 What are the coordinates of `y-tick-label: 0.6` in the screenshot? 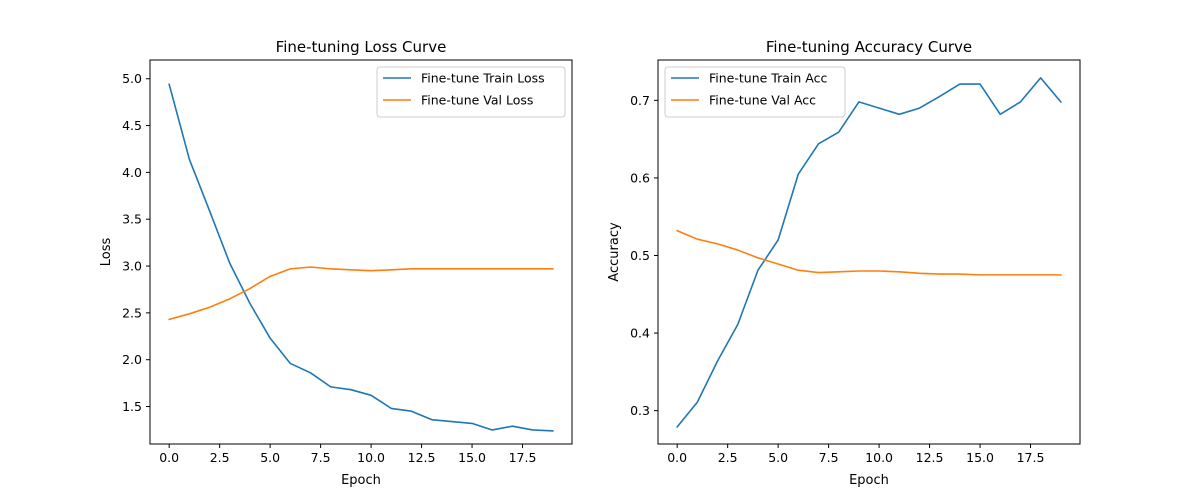 It's located at (640, 177).